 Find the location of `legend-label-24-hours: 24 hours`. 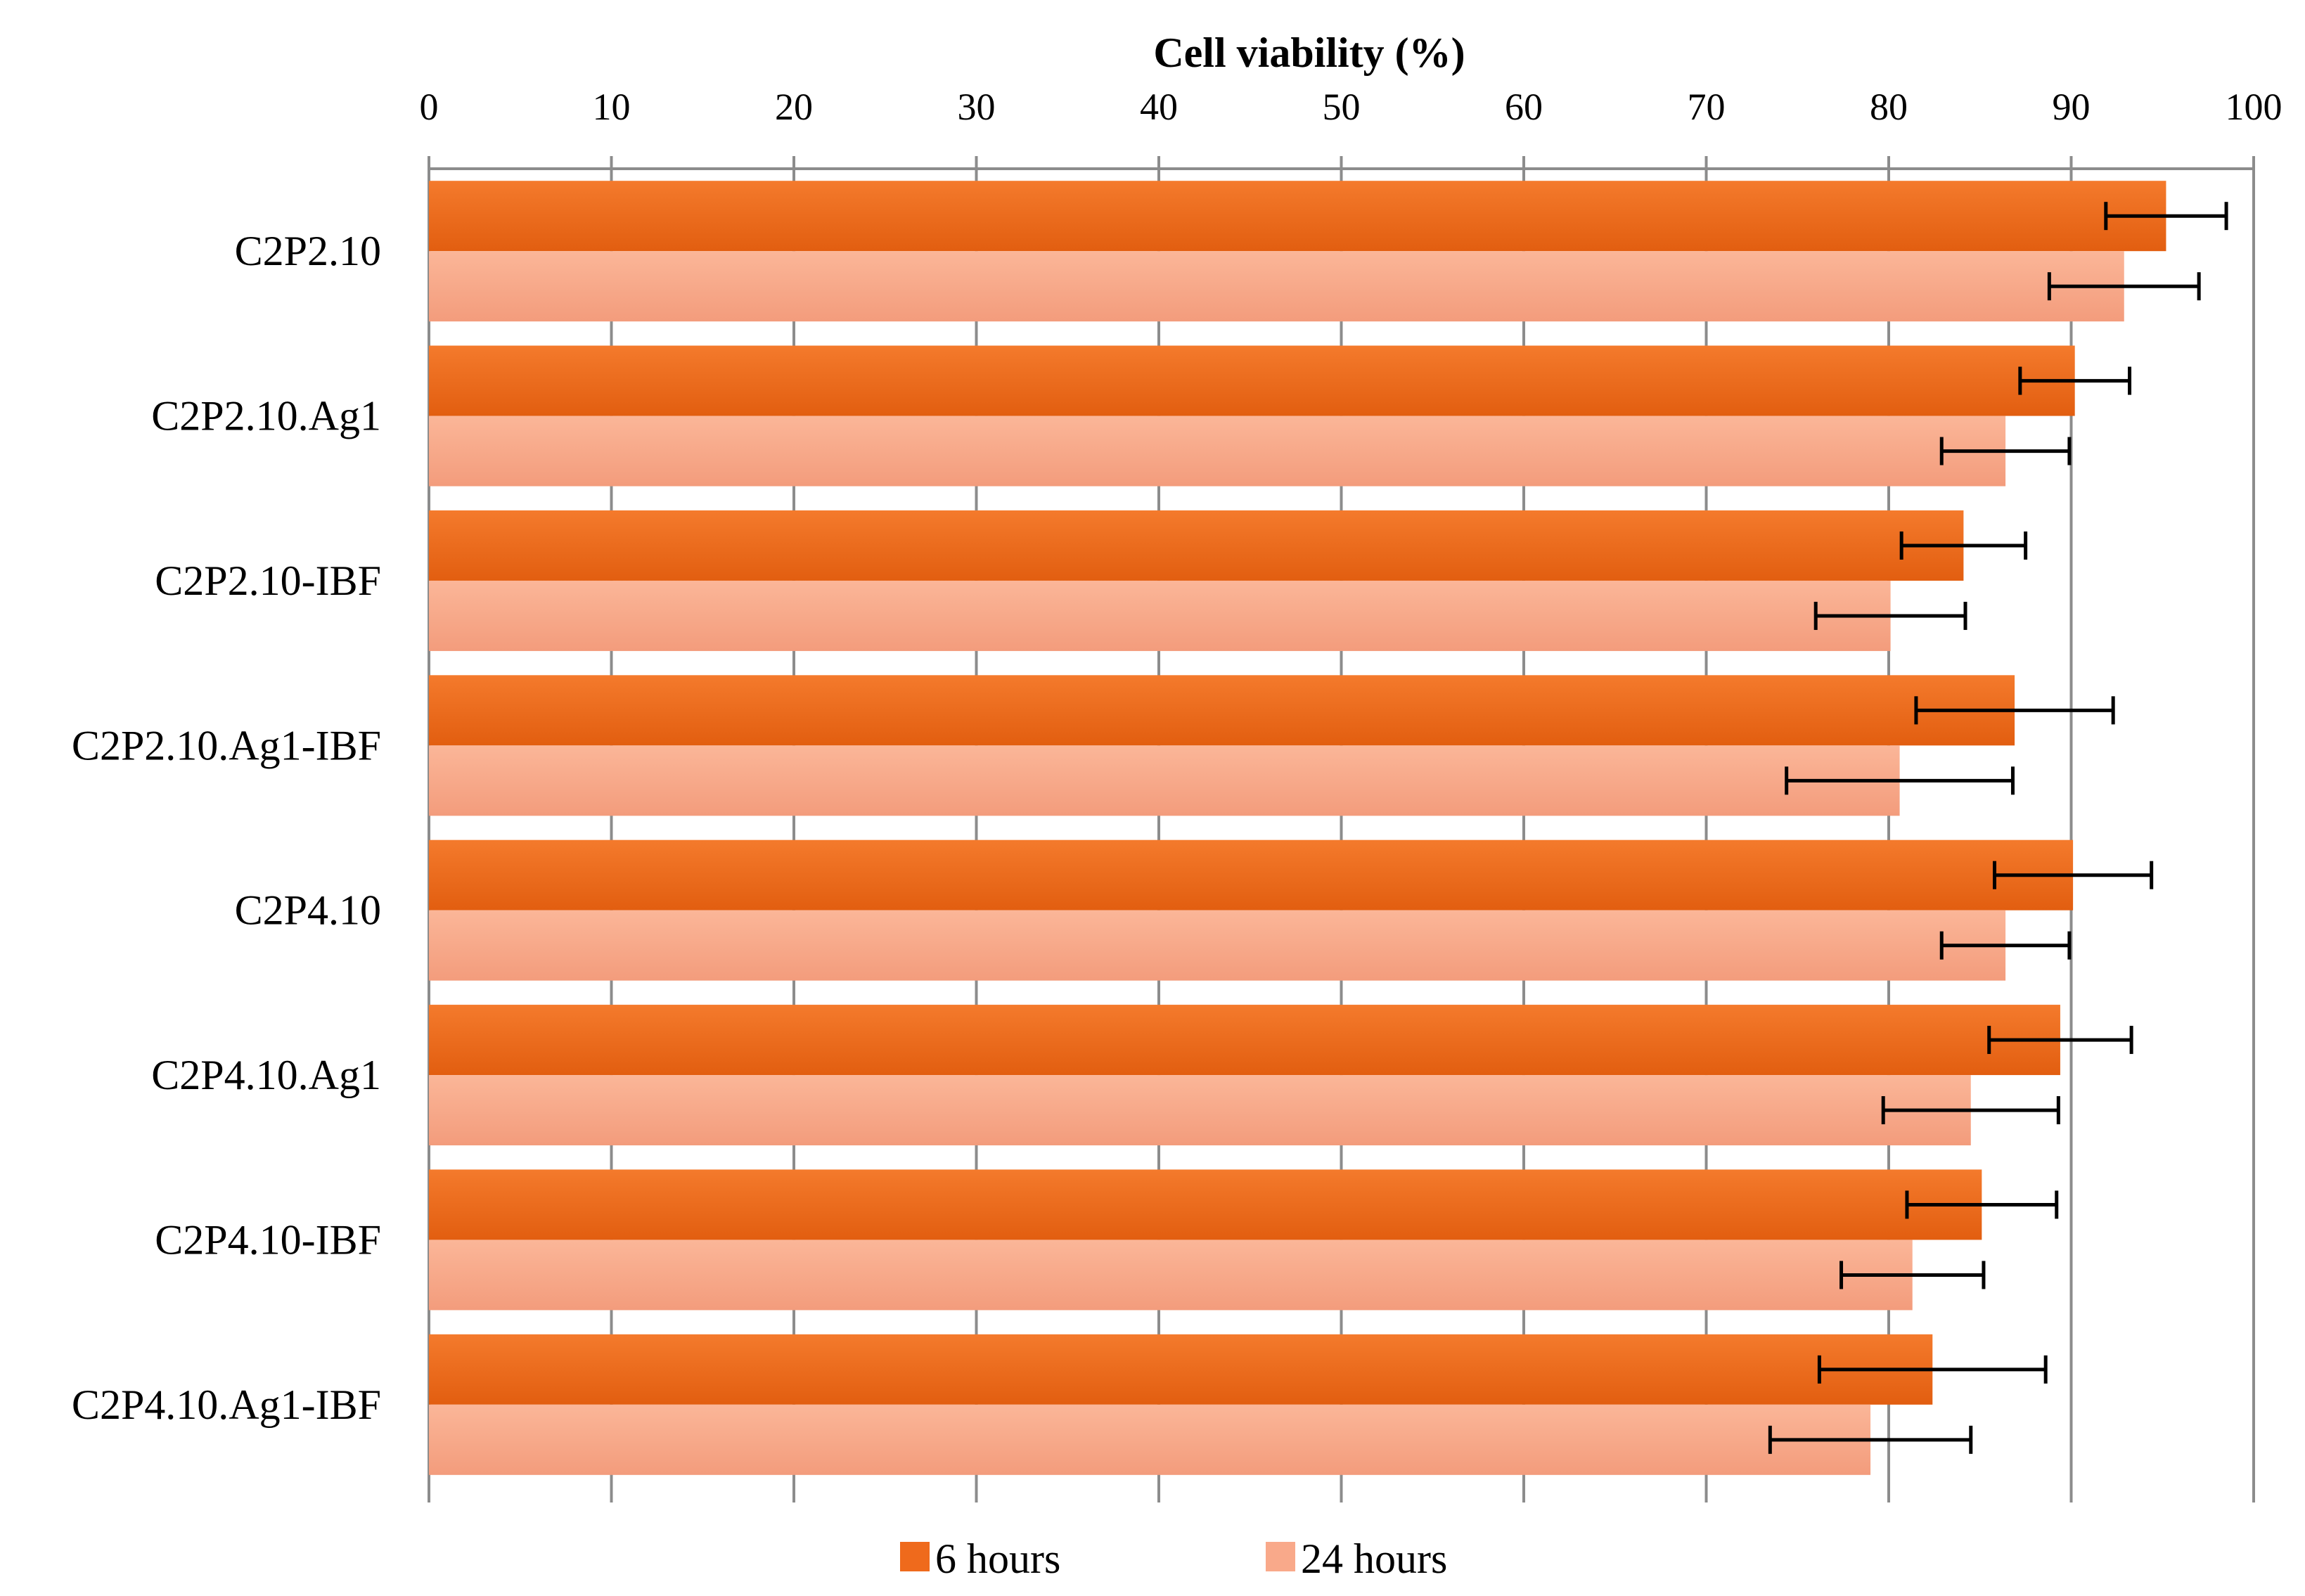

legend-label-24-hours: 24 hours is located at coordinates (1374, 1559).